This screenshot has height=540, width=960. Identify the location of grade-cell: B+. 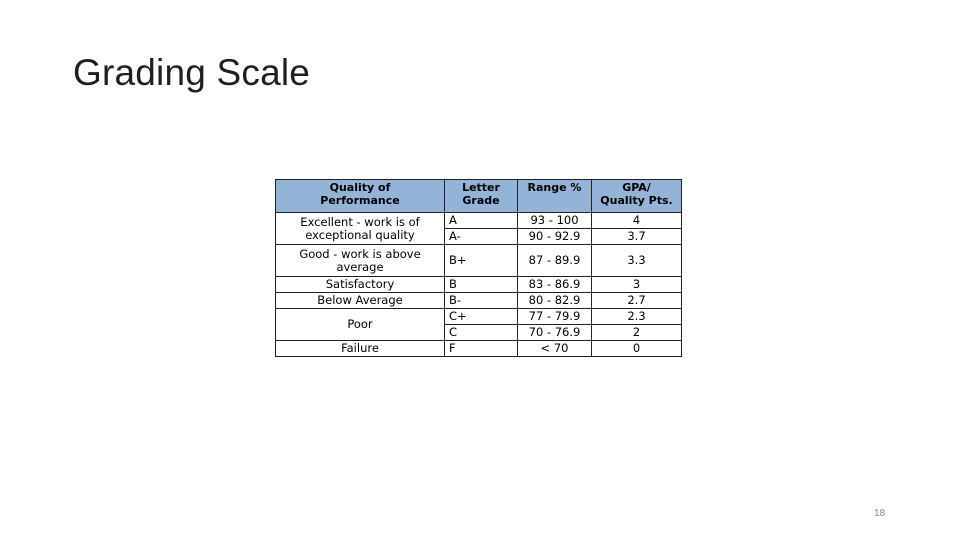
(481, 260).